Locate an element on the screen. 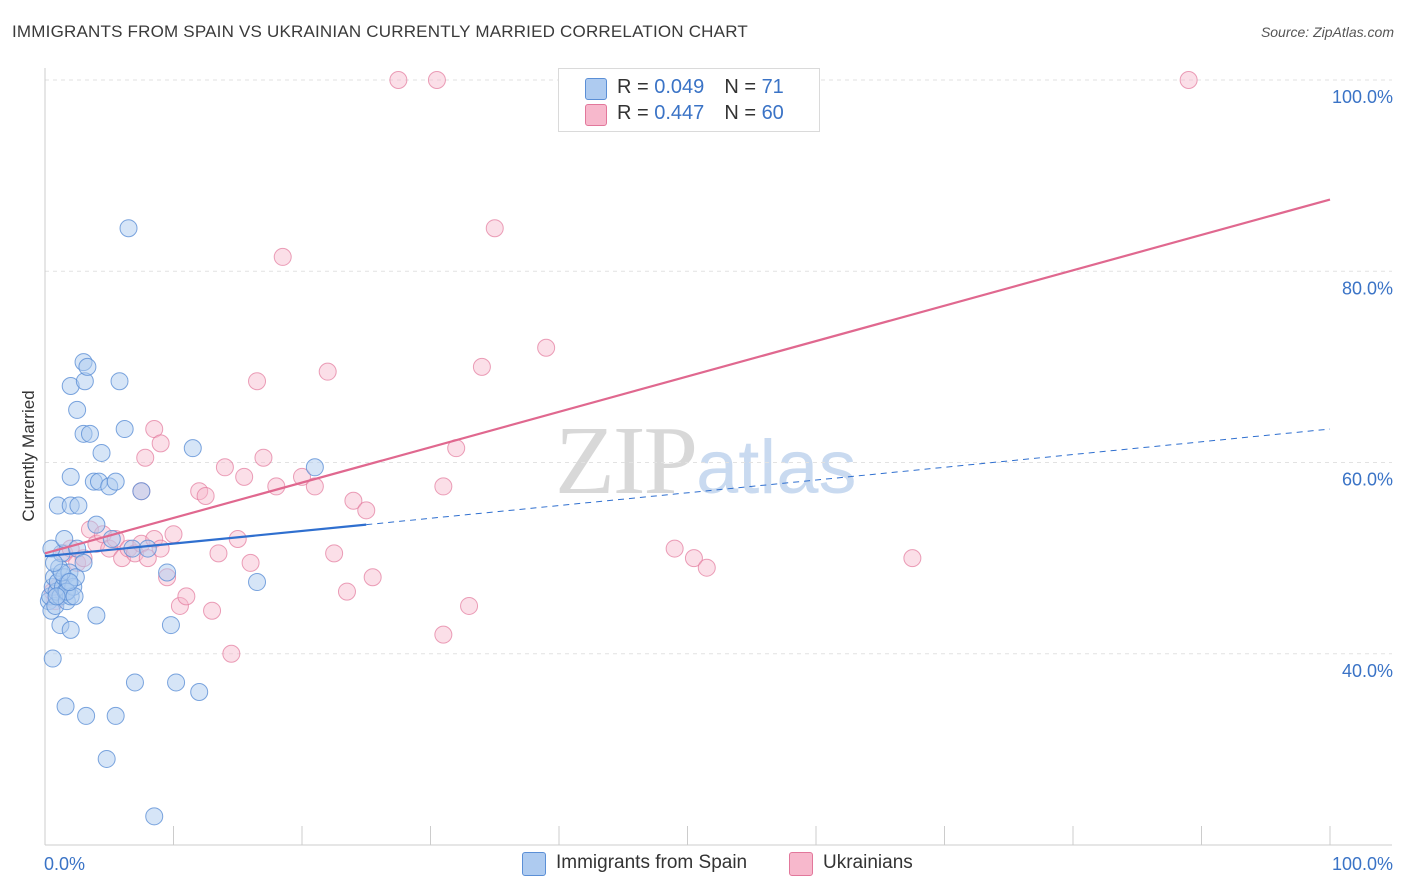 Image resolution: width=1406 pixels, height=892 pixels. y-tick-label: 80.0% is located at coordinates (1367, 288).